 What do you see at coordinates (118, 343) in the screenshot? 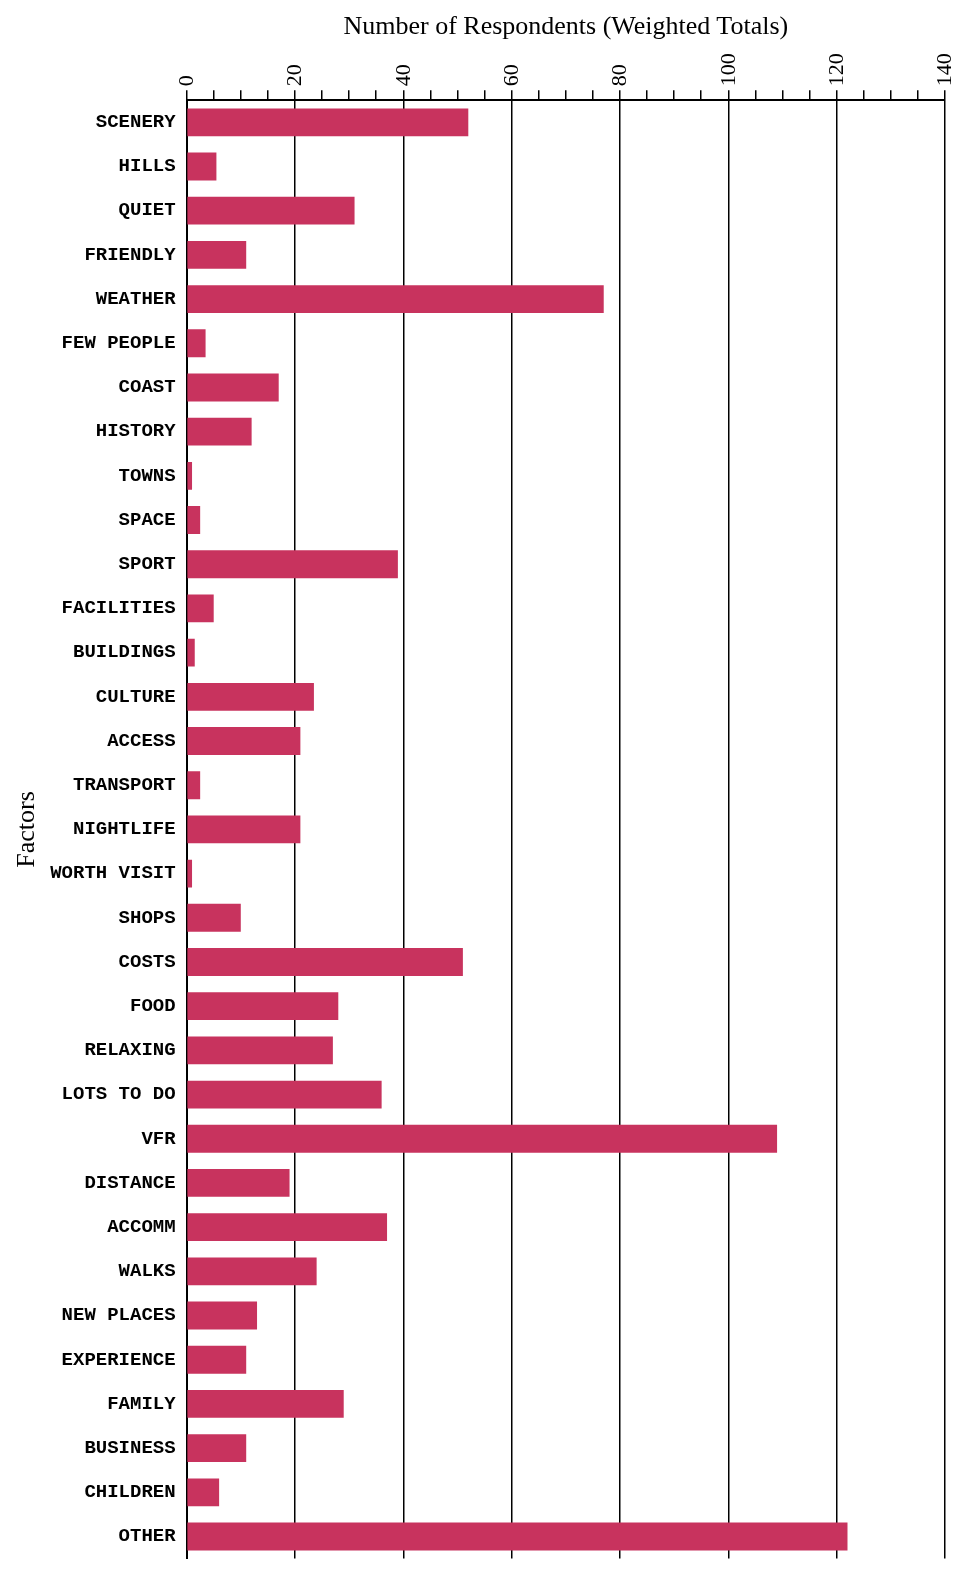
I see `y-tick-label: FEW PEOPLE` at bounding box center [118, 343].